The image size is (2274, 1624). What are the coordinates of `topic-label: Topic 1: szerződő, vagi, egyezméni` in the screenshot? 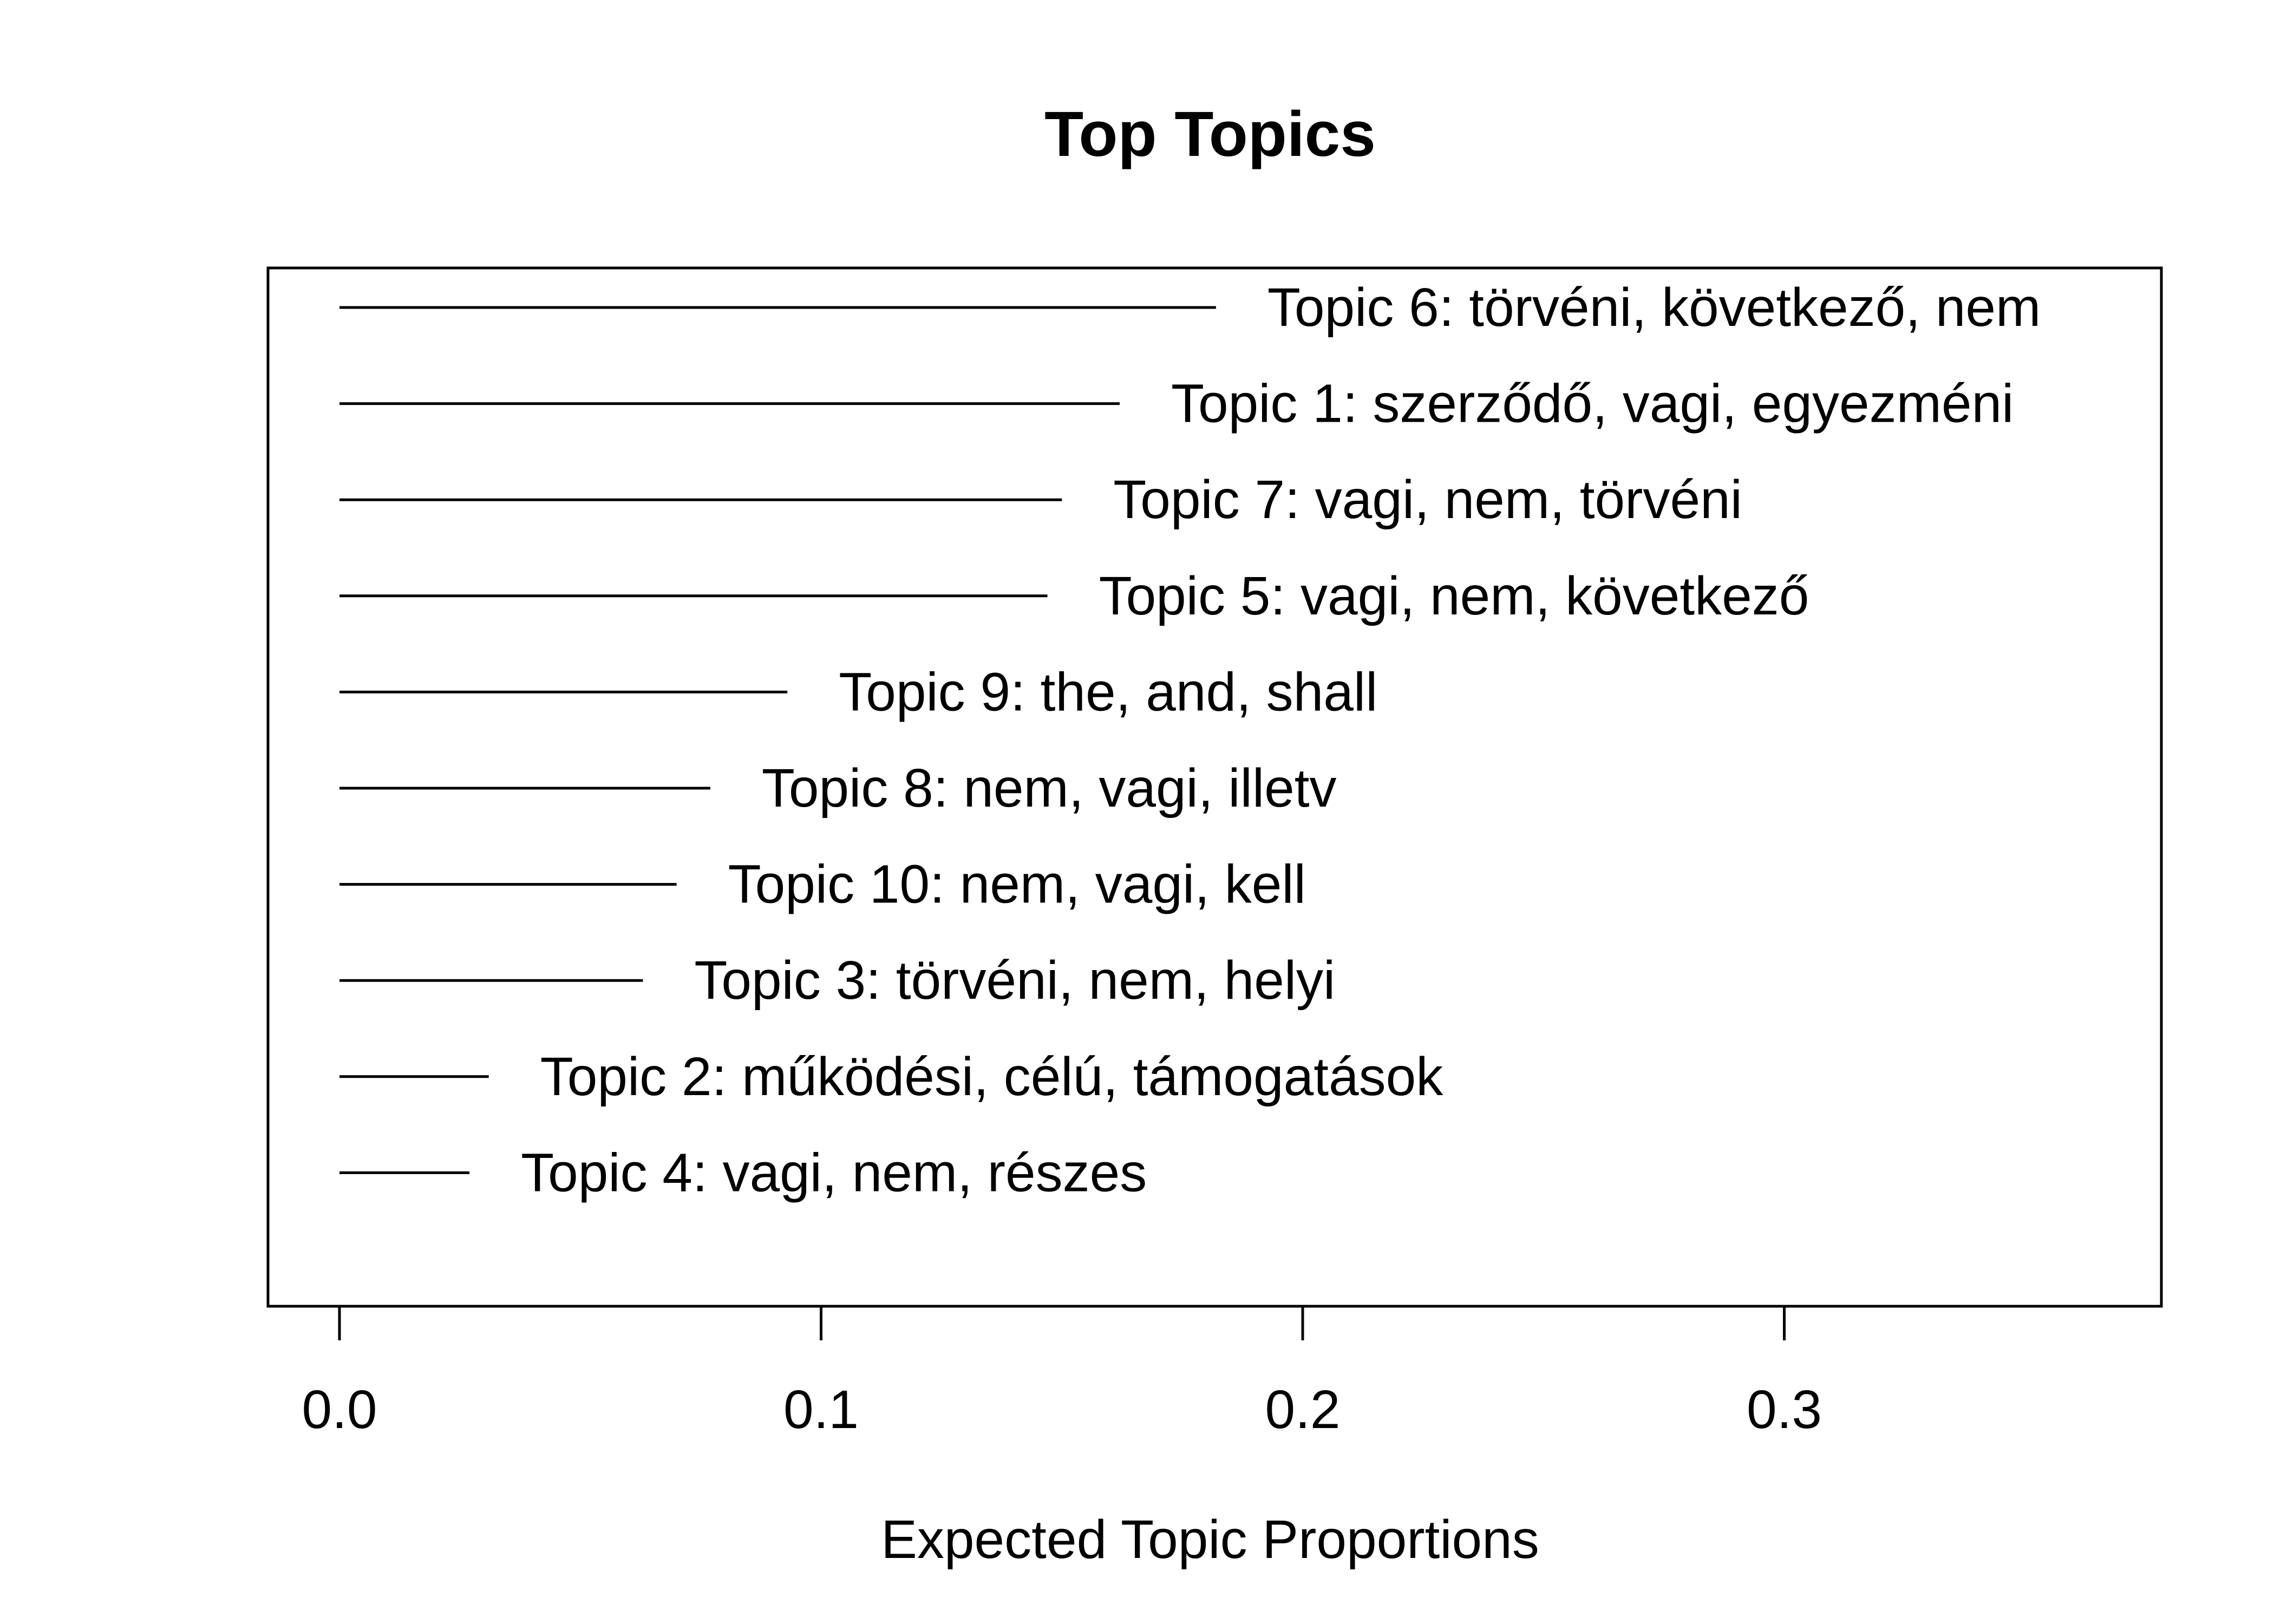 It's located at (1593, 404).